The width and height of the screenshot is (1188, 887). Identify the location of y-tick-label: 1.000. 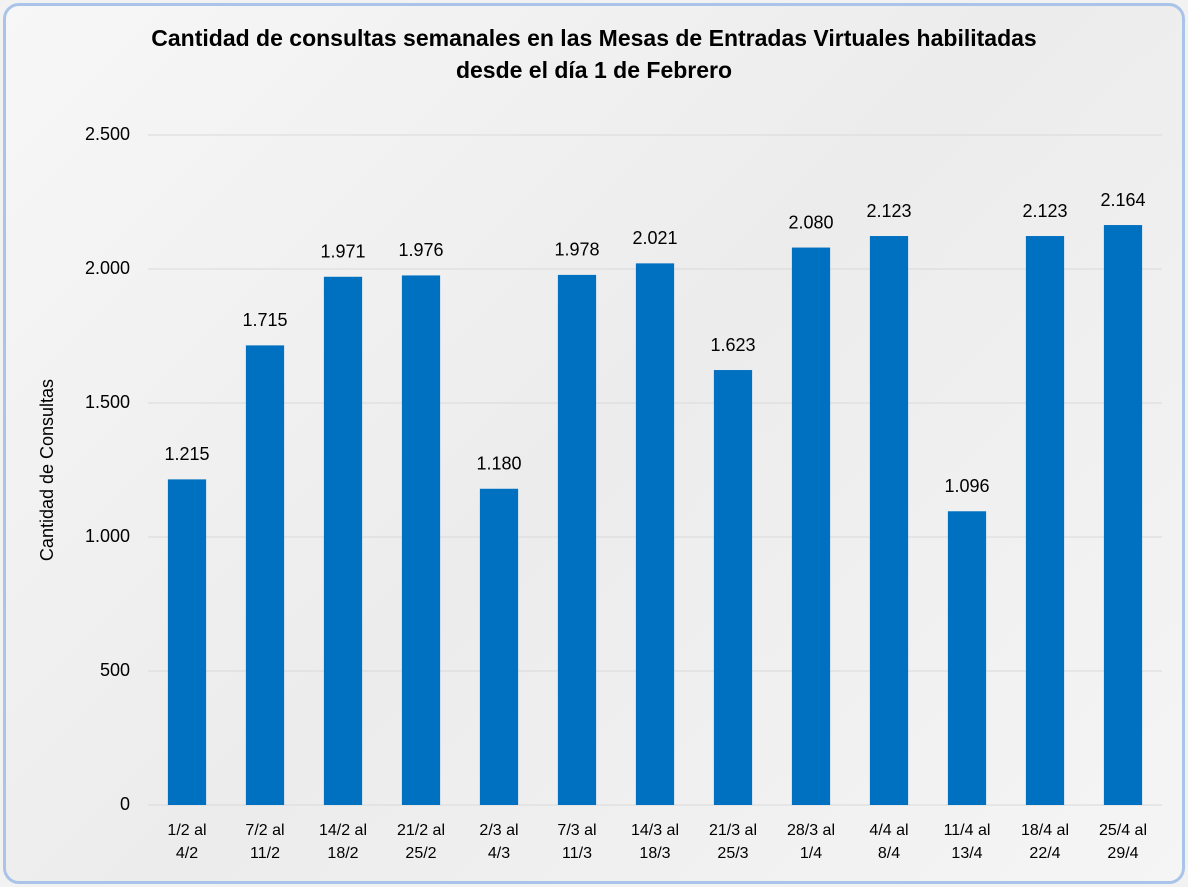
(107, 536).